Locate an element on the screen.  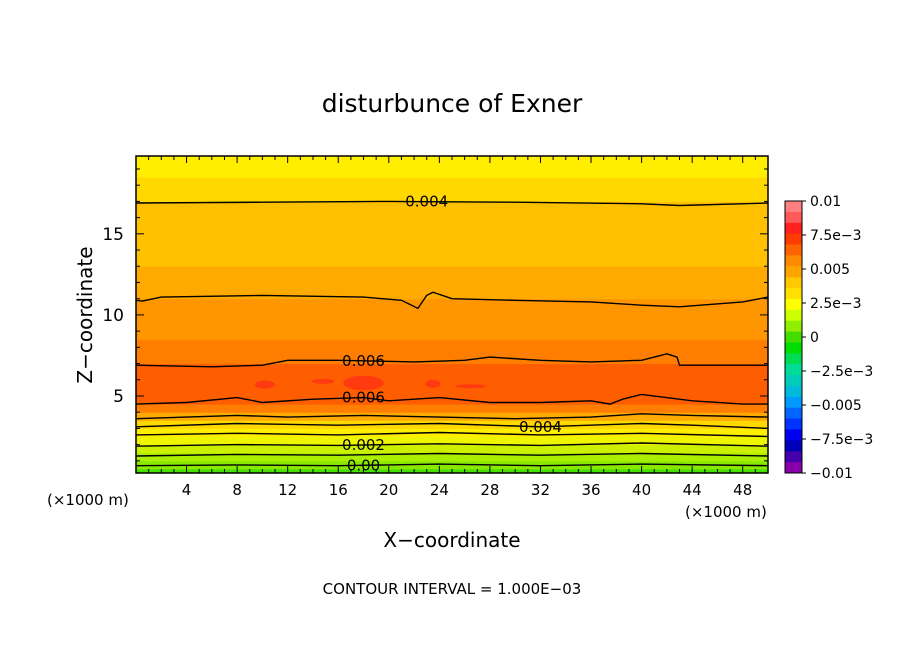
colorbar-label: −0.01 is located at coordinates (831, 474).